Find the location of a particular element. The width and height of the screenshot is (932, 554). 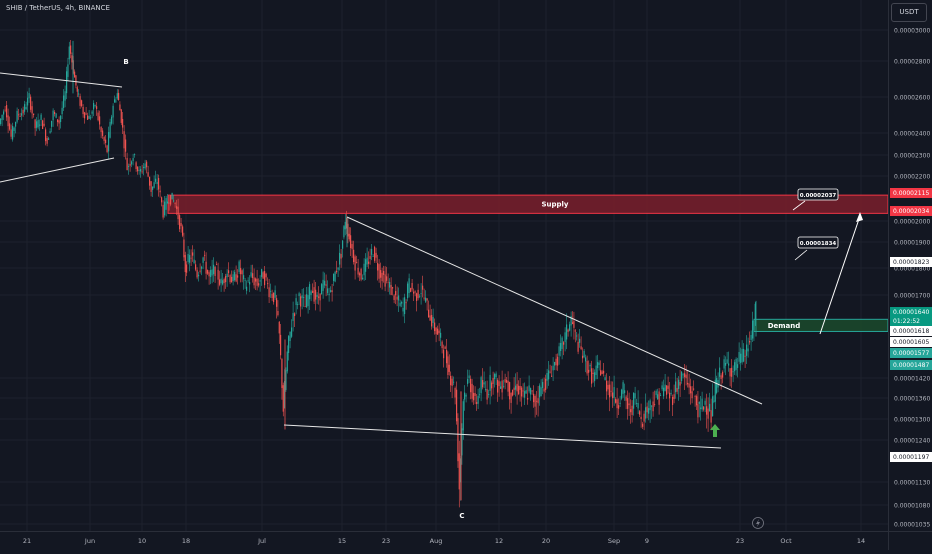

lower-channel-line is located at coordinates (57, 170).